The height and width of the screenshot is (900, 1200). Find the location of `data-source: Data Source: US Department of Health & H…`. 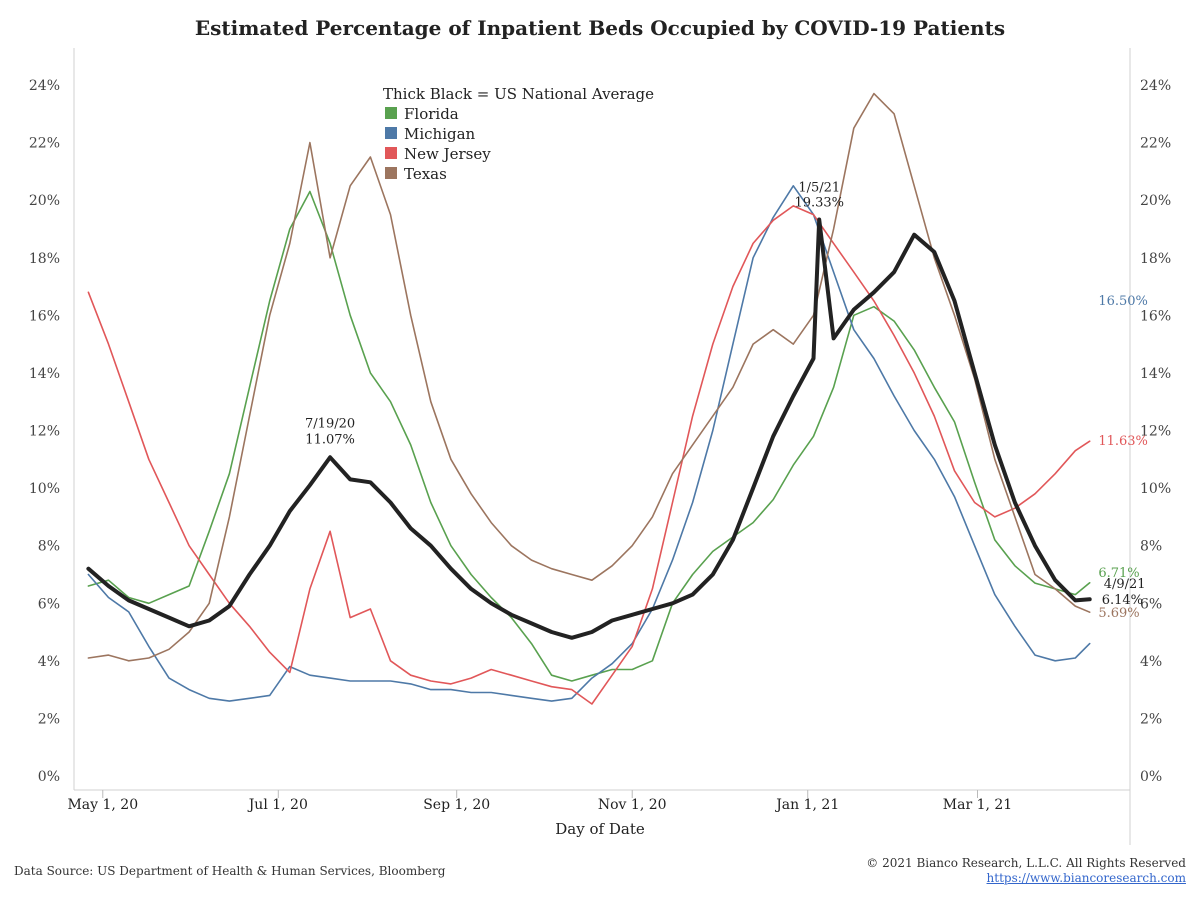

data-source: Data Source: US Department of Health & H… is located at coordinates (230, 871).